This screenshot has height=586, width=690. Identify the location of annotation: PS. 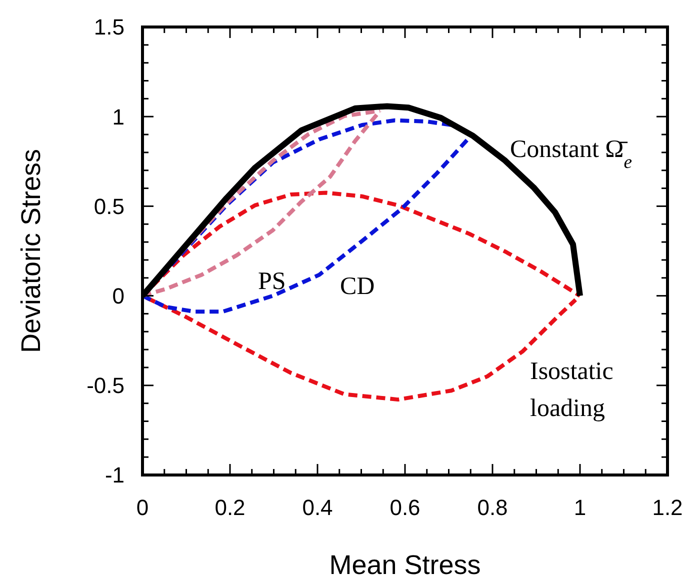
(272, 281).